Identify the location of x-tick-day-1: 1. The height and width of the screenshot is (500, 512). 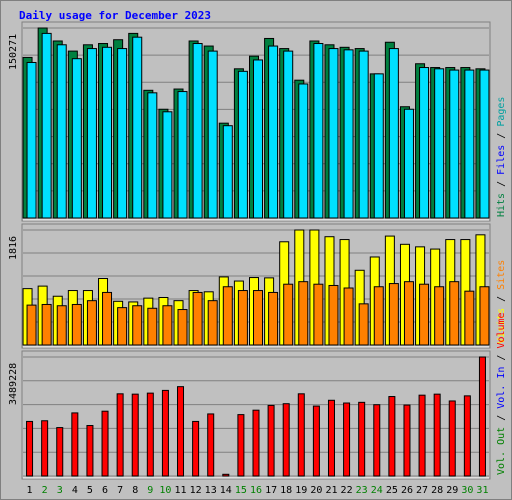
(30, 490).